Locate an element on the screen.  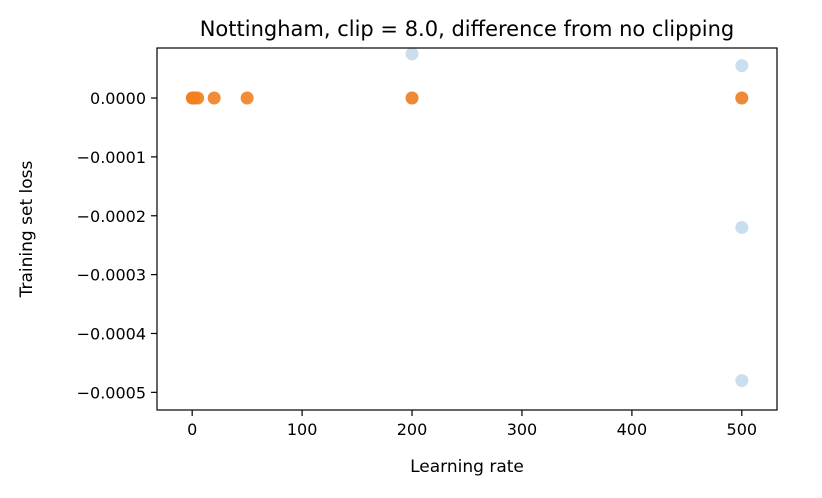
x-tick-label: 0 is located at coordinates (192, 429).